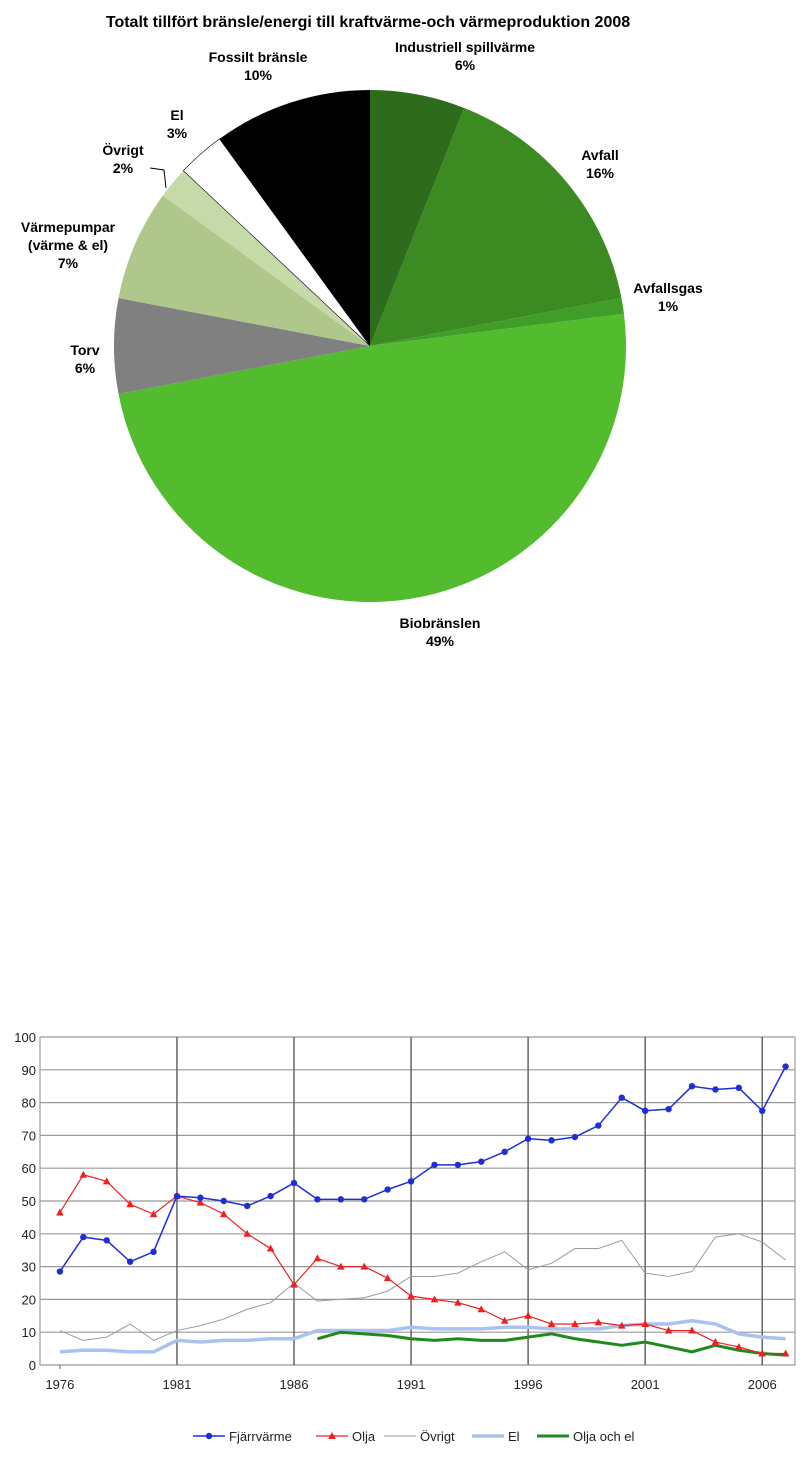  What do you see at coordinates (29, 1267) in the screenshot?
I see `y-tick-label: 30` at bounding box center [29, 1267].